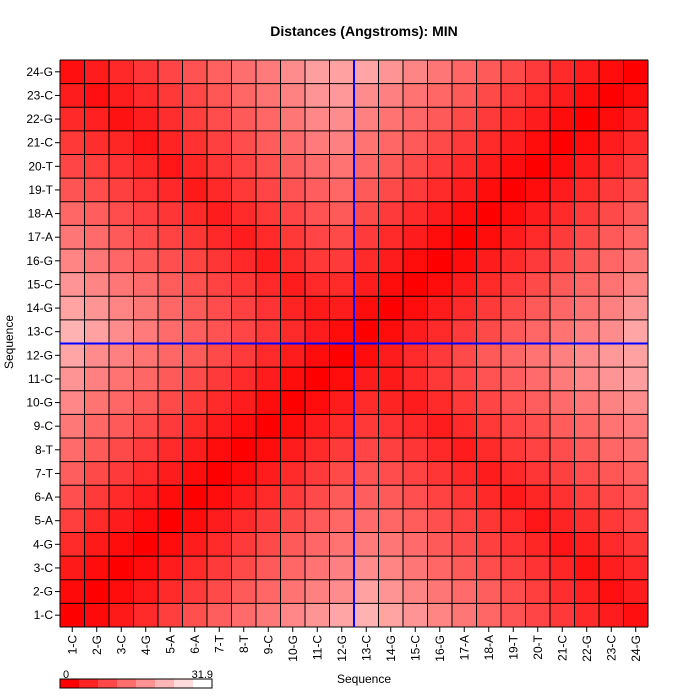 The height and width of the screenshot is (700, 700). Describe the element at coordinates (43, 521) in the screenshot. I see `y-tick-label: 5-A` at that location.